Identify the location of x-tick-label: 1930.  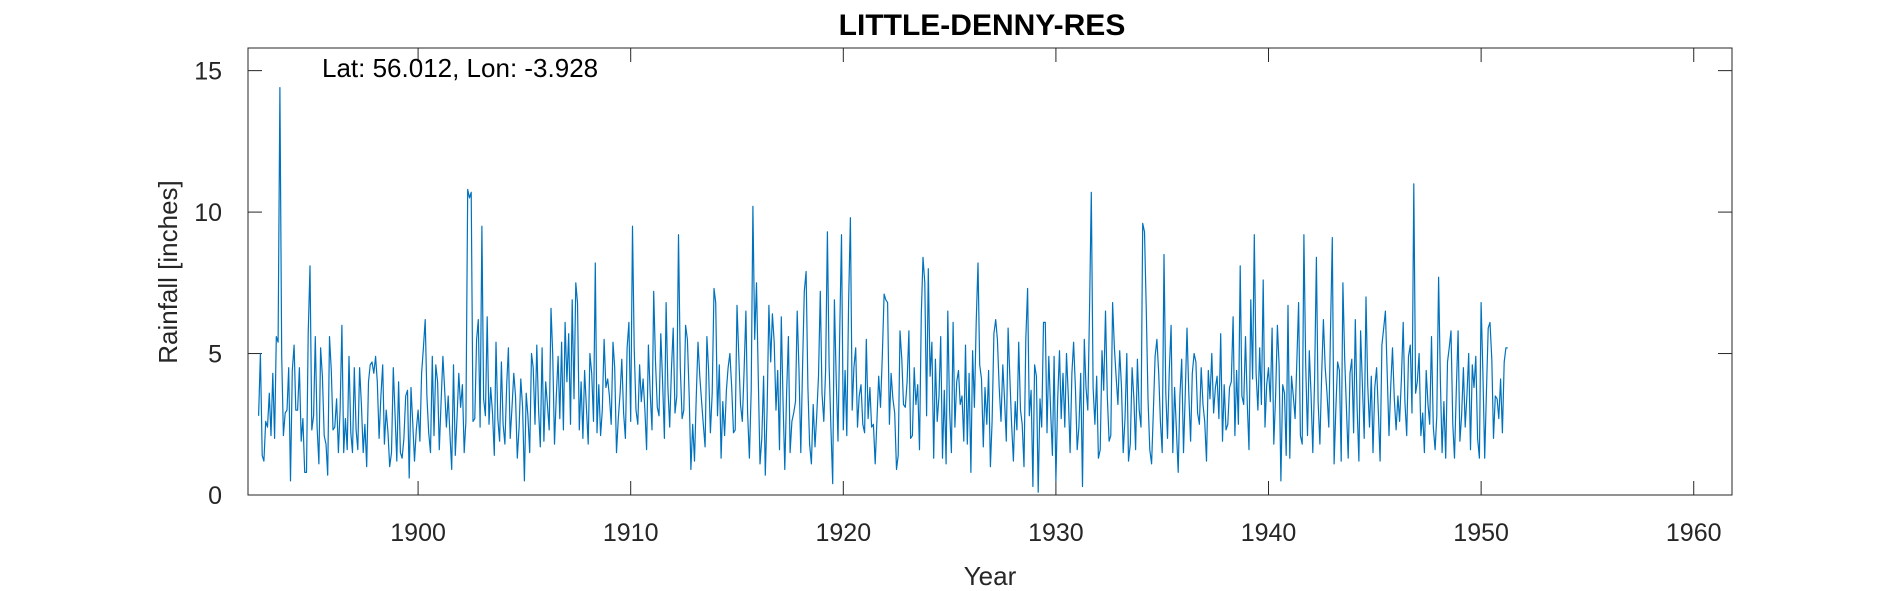
(1056, 533).